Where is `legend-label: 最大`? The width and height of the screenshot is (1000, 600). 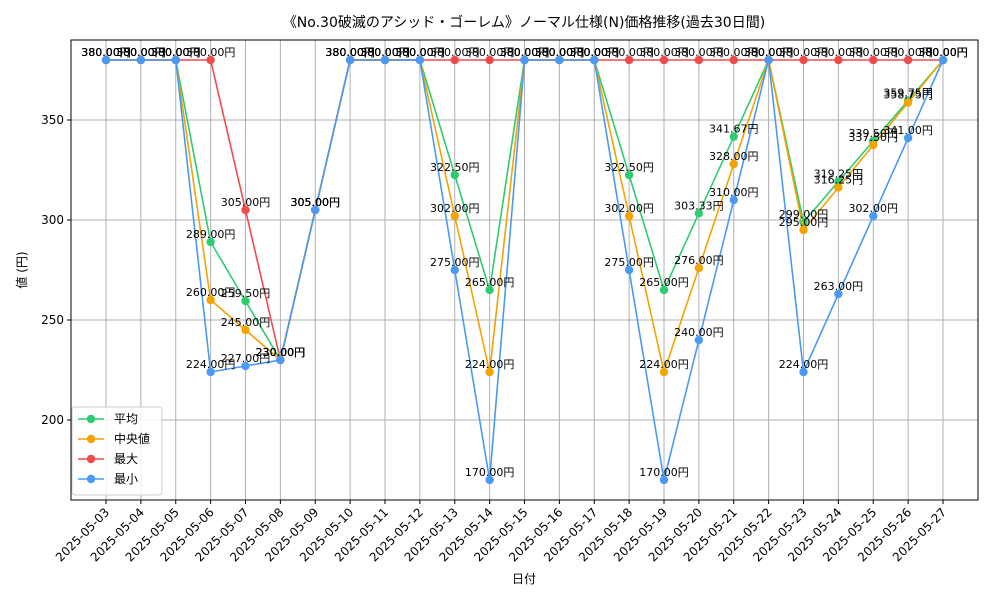 legend-label: 最大 is located at coordinates (126, 459).